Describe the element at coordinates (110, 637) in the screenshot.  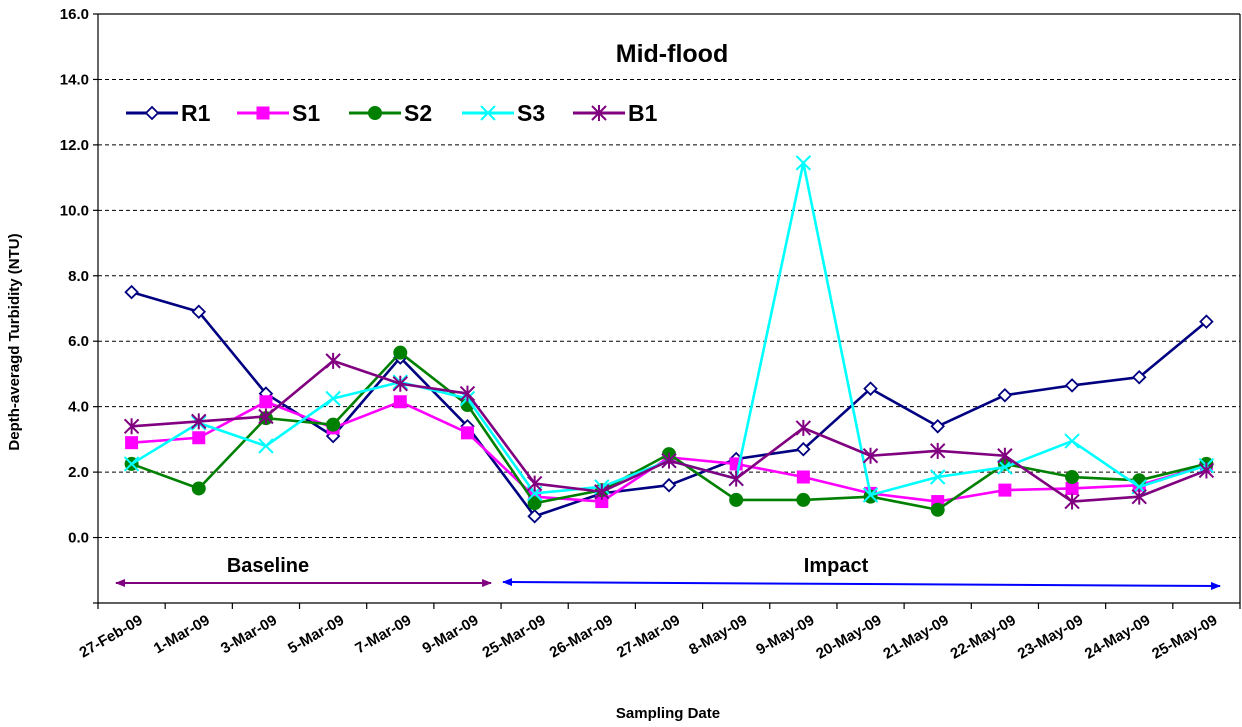
I see `x-tick-label: 27-Feb-09` at that location.